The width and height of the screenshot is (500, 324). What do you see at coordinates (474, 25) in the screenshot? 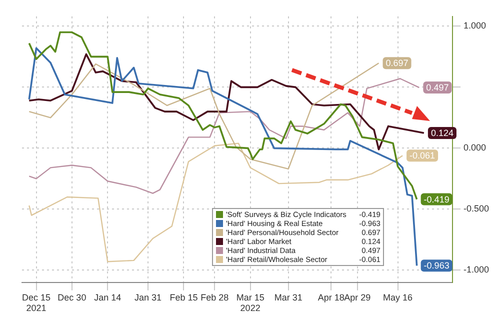
I see `y-tick-label: 1.000` at bounding box center [474, 25].